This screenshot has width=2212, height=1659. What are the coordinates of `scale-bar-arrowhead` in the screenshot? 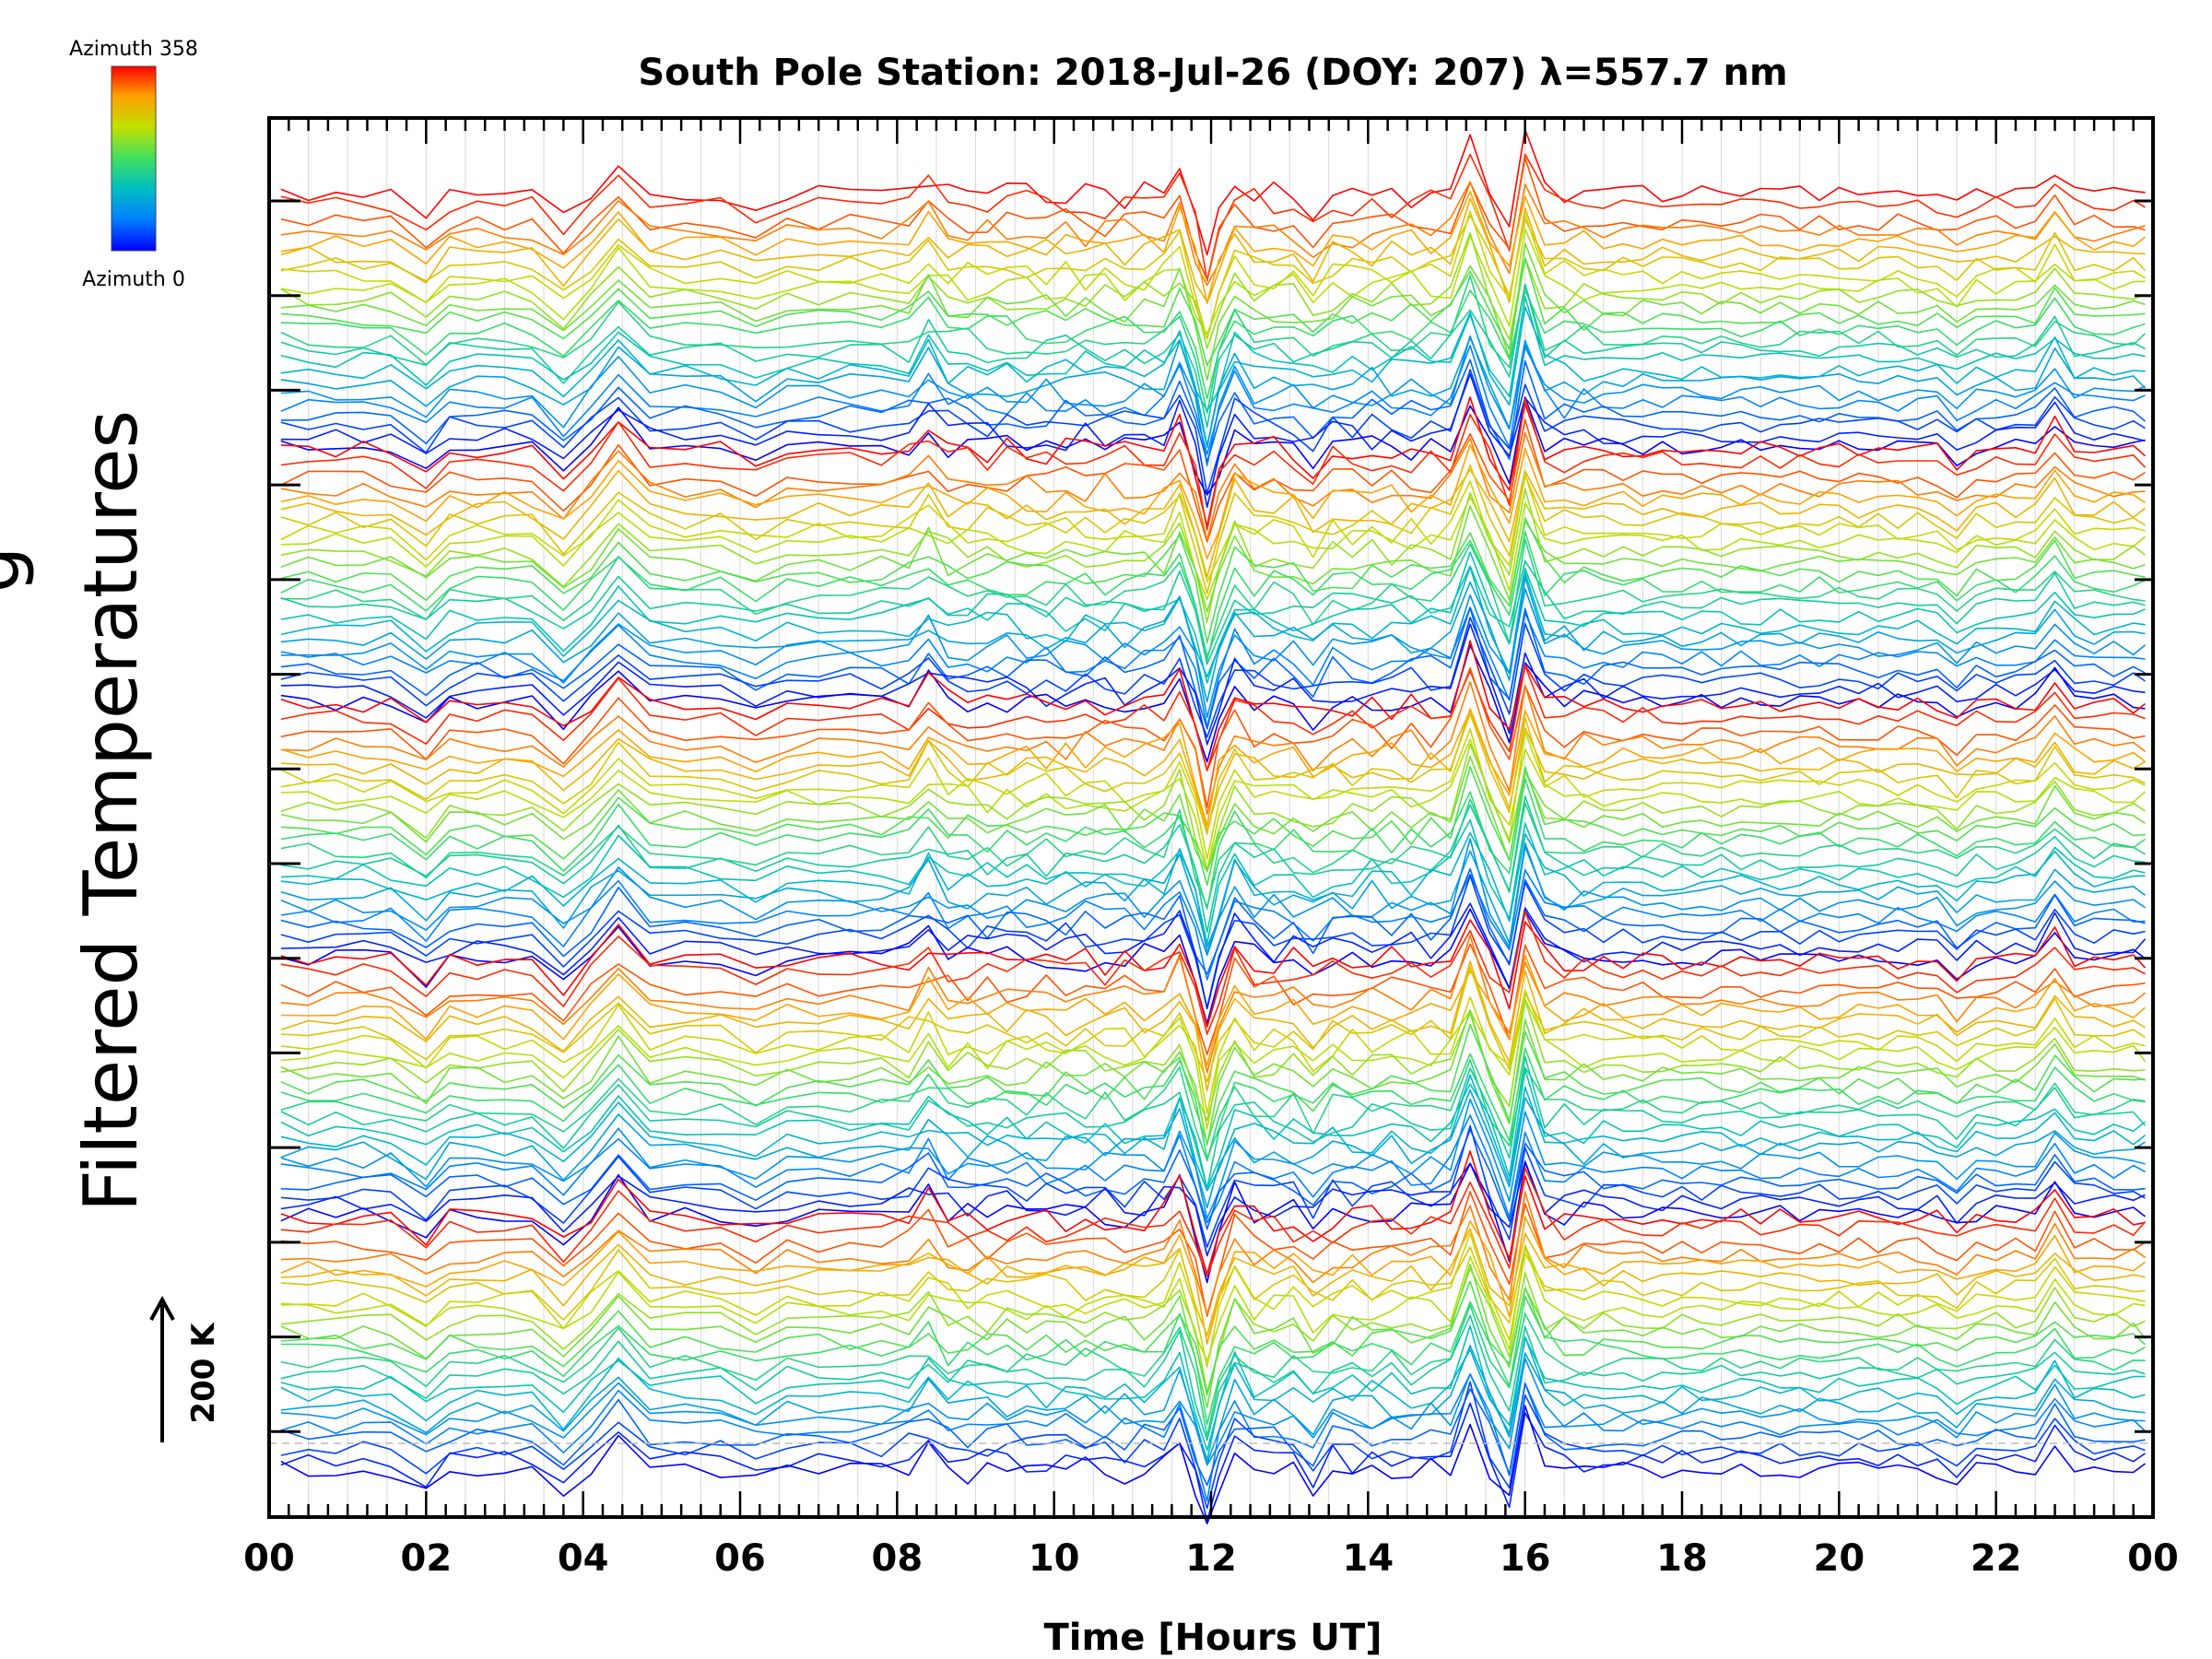 It's located at (162, 1308).